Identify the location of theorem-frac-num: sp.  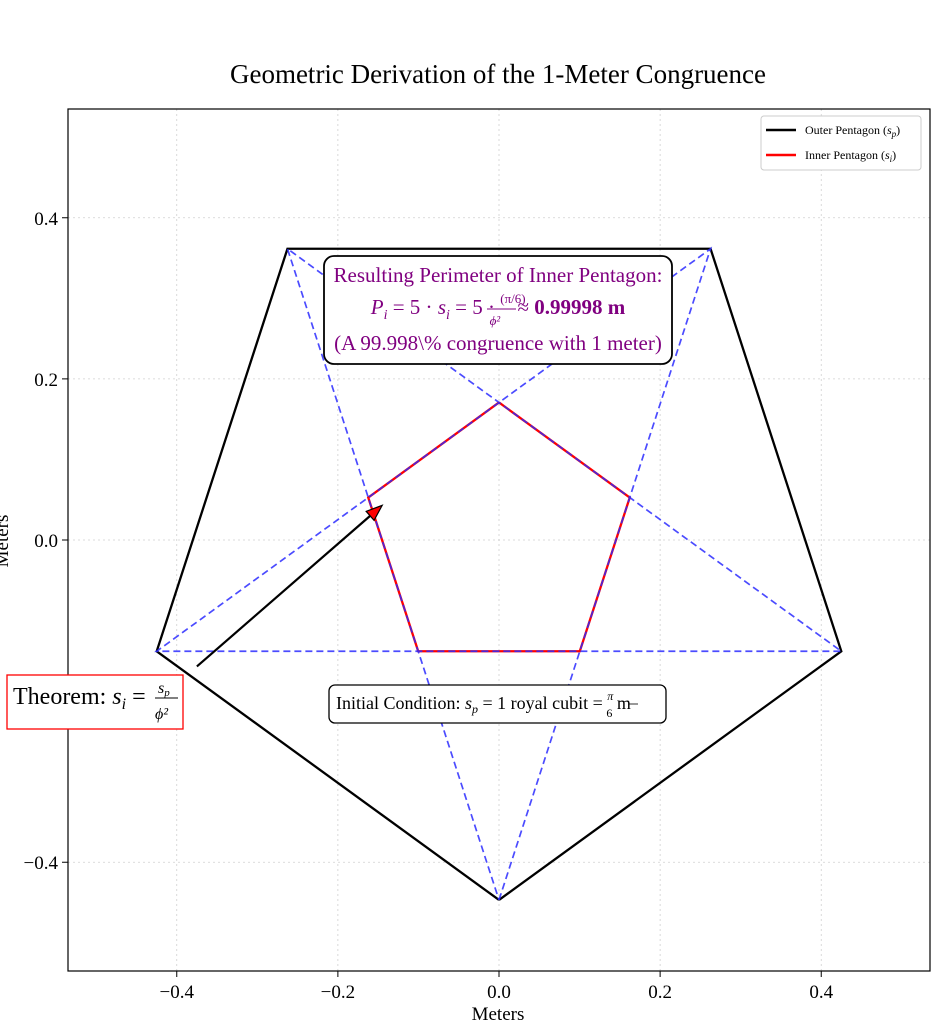
(164, 689).